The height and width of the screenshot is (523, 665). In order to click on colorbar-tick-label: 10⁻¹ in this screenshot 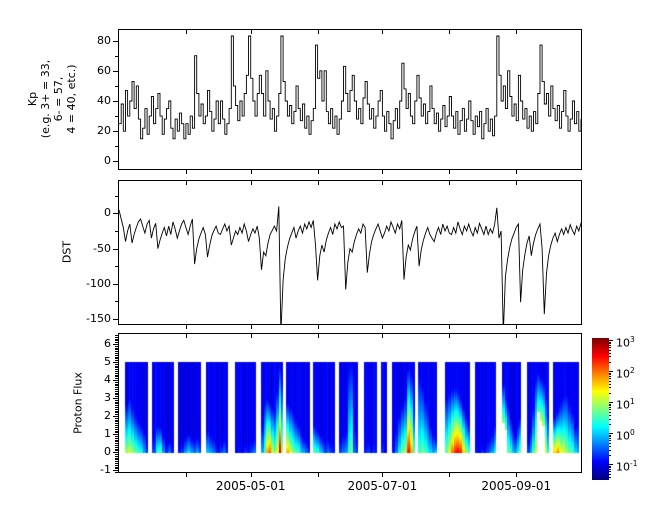, I will do `click(627, 467)`.